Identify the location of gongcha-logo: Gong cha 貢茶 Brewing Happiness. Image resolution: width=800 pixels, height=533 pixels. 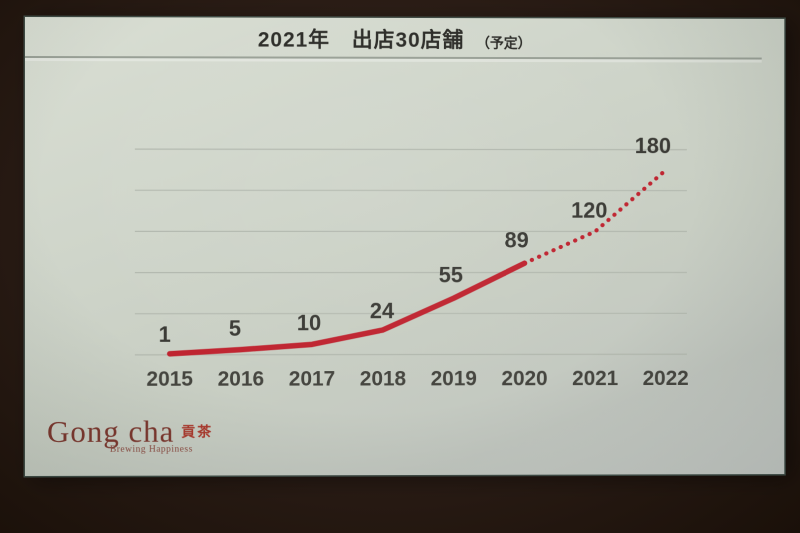
(130, 434).